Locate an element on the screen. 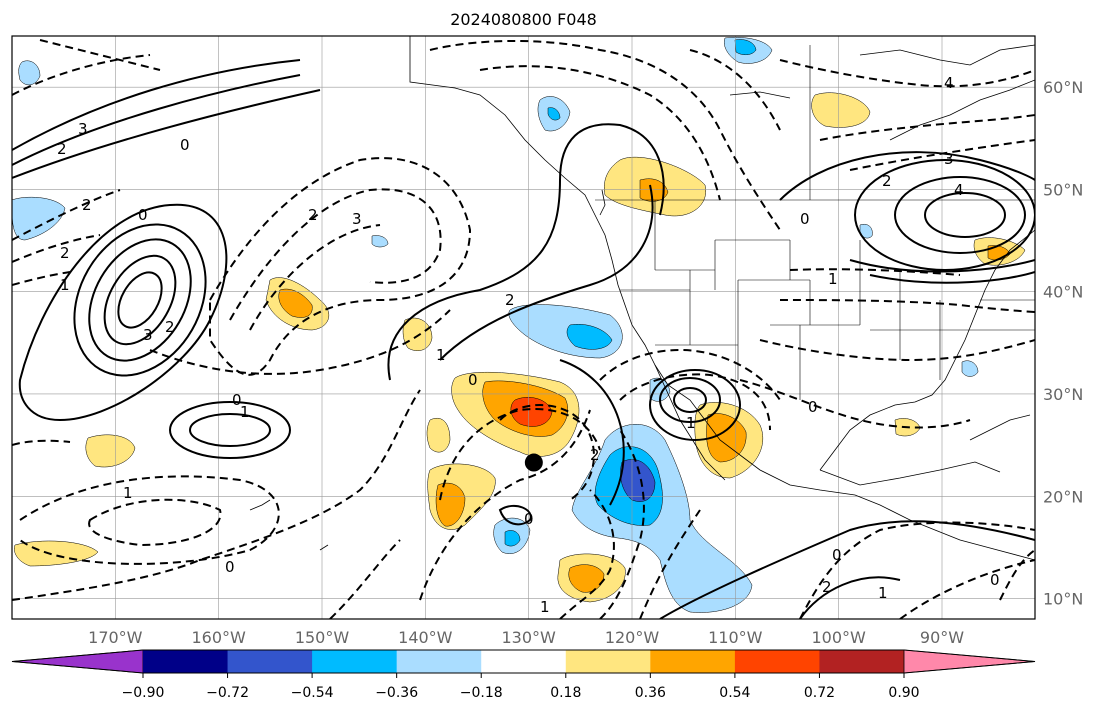  latitude-tick-label: 20°N is located at coordinates (1063, 496).